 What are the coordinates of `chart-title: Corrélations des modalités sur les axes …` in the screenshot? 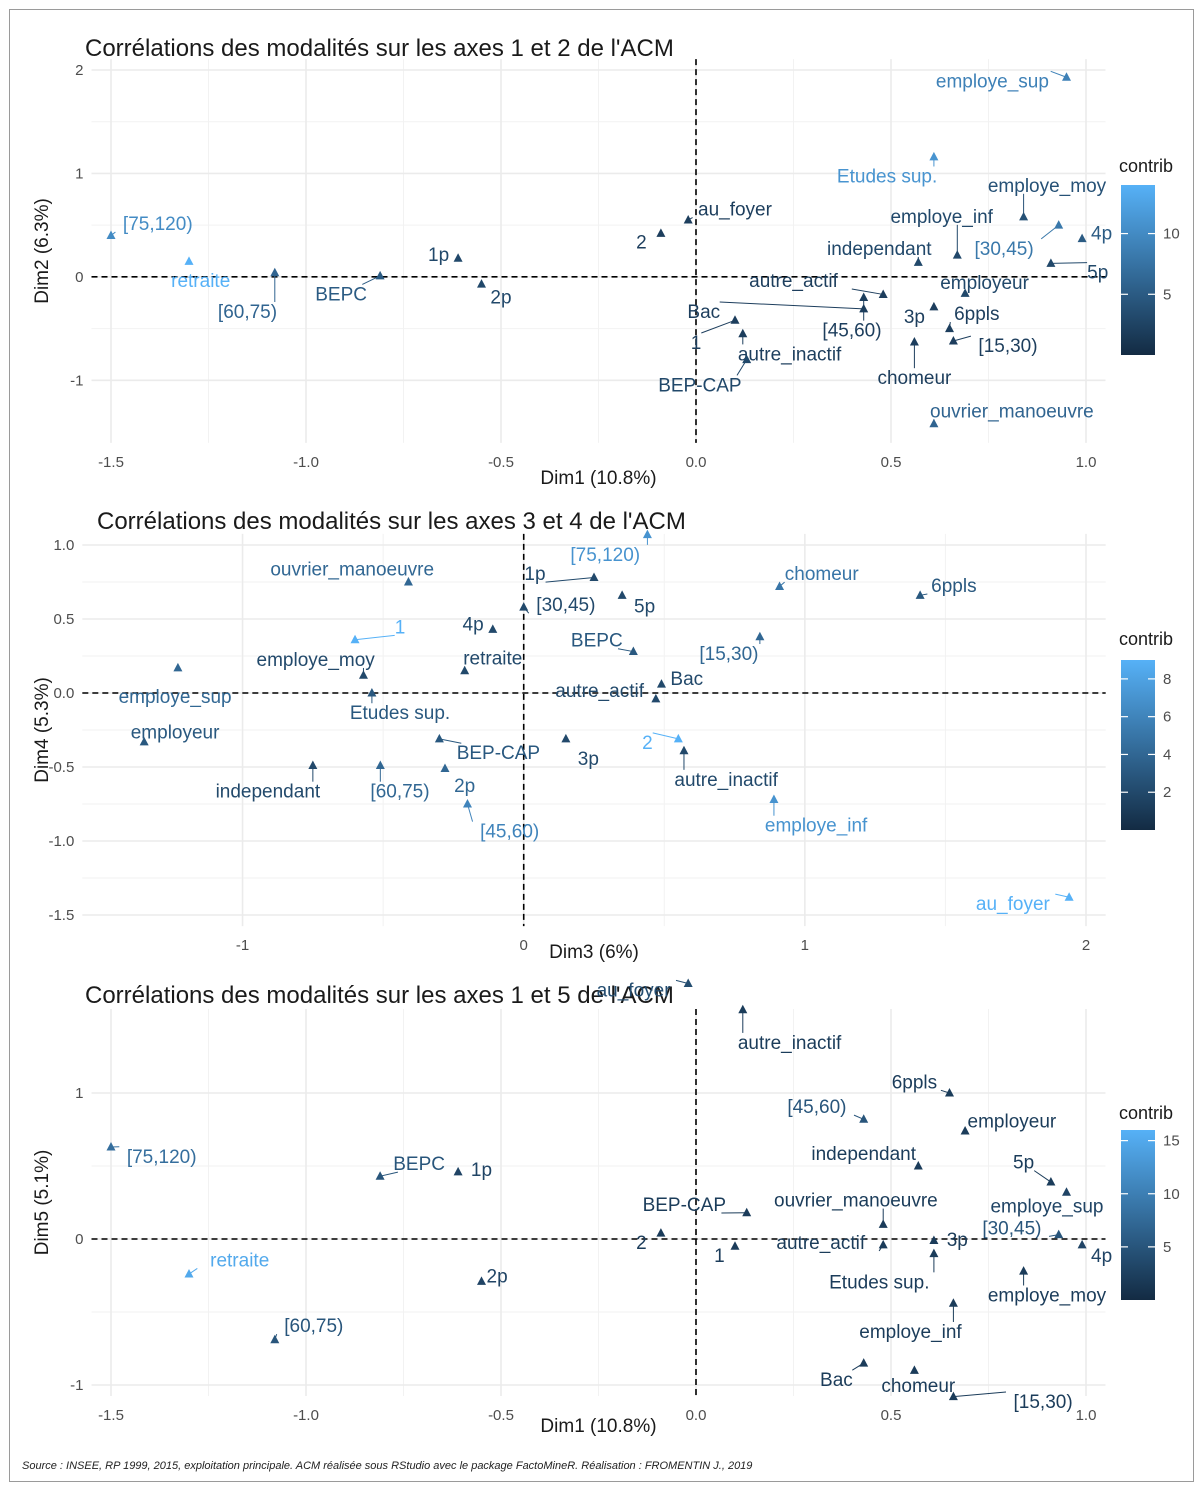 It's located at (379, 48).